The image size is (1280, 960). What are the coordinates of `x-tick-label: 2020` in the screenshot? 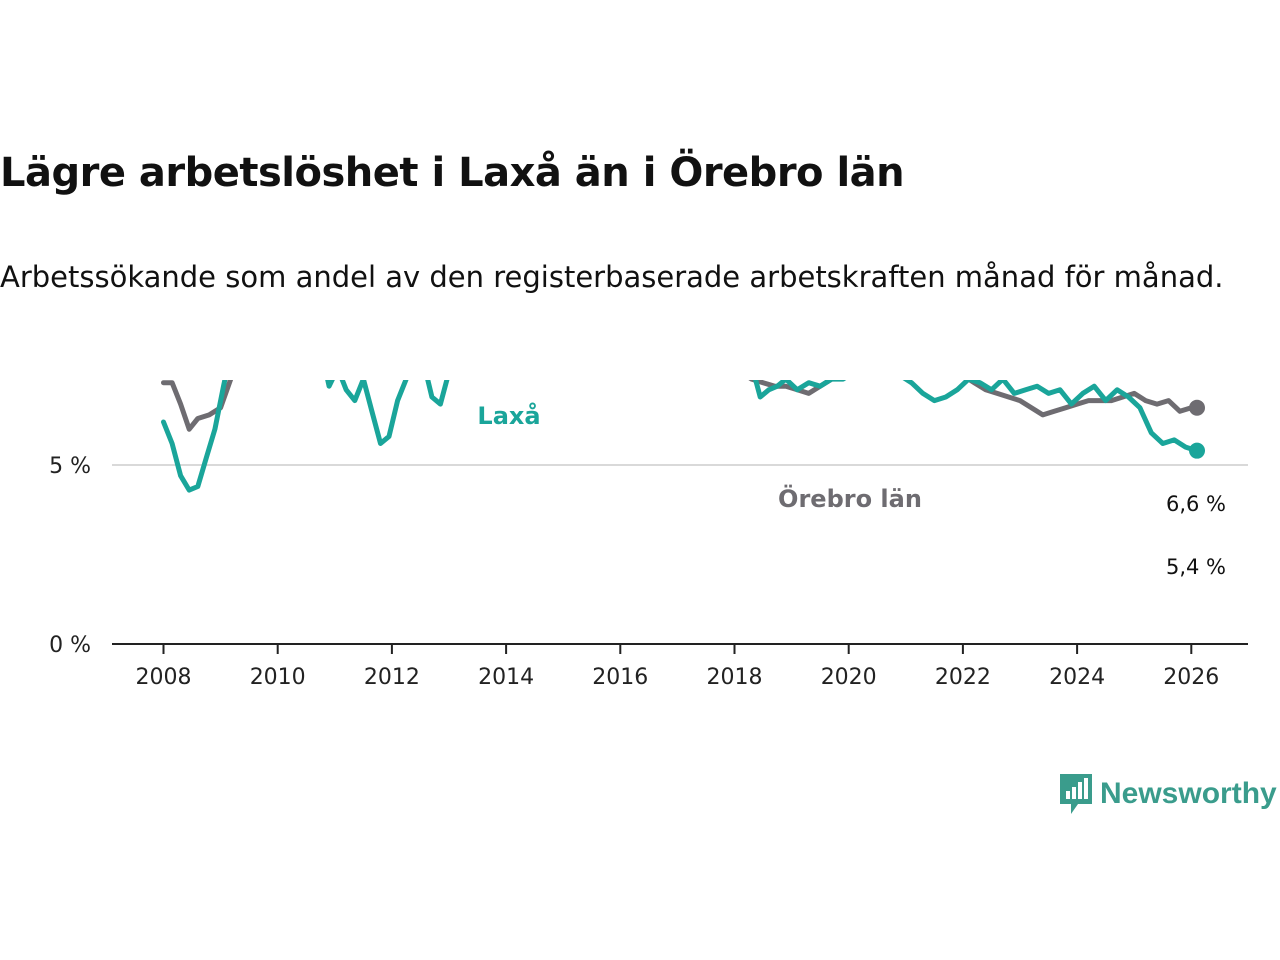 It's located at (849, 677).